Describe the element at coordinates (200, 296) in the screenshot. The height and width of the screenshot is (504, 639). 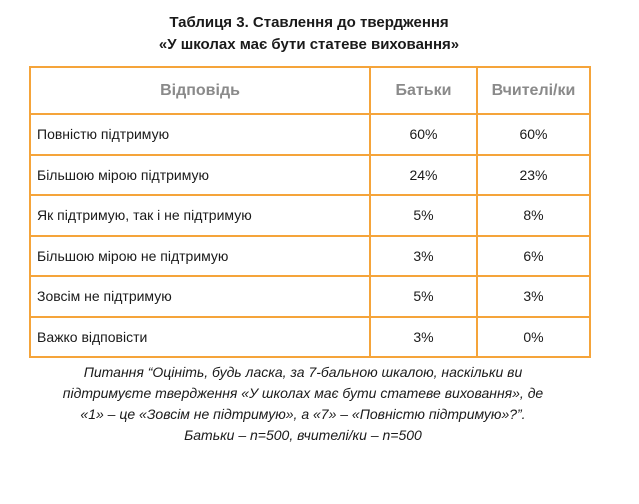
I see `answer-cell: Зовсім не підтримую` at that location.